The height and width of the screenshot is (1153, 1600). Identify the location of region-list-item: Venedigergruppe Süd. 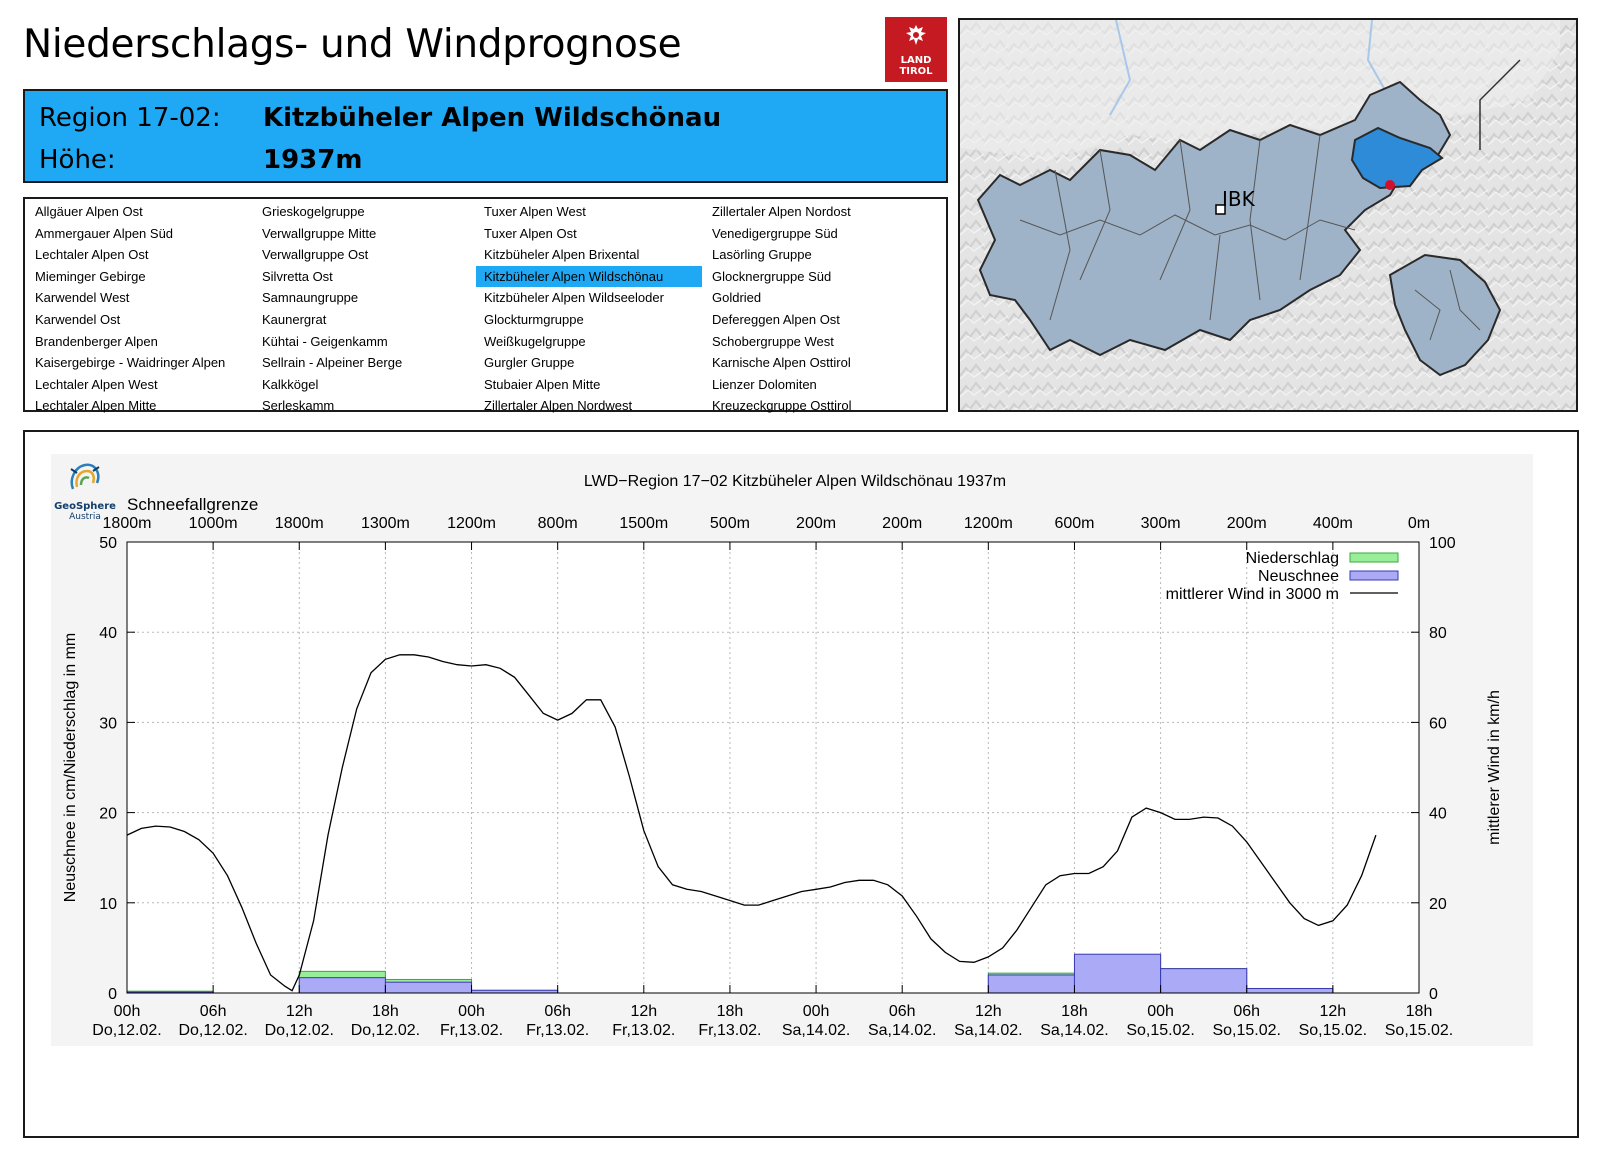
(775, 233).